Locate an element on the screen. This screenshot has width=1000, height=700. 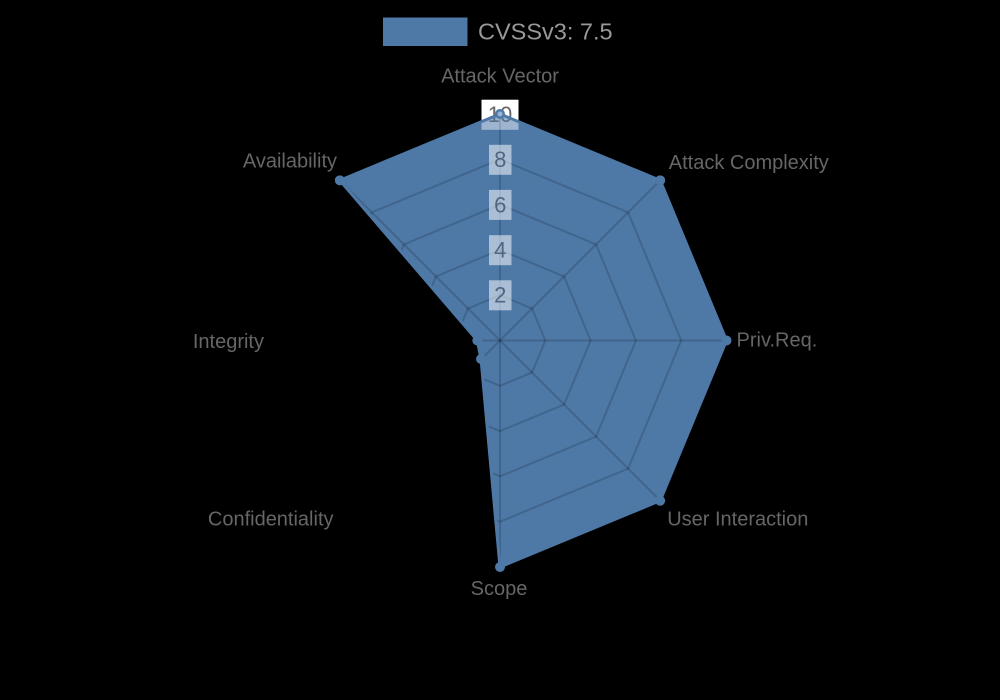
svg-text: 4 is located at coordinates (500, 250).